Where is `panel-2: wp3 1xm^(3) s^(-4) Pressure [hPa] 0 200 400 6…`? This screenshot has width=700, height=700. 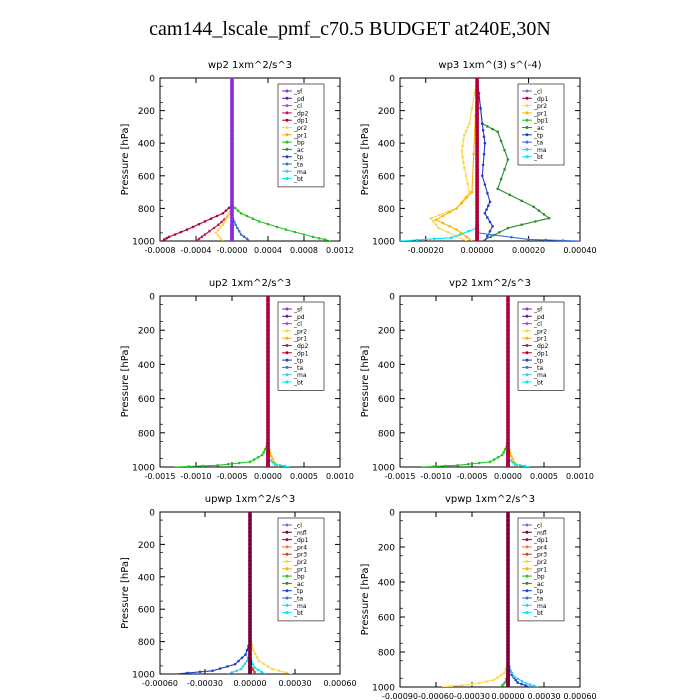 panel-2: wp3 1xm^(3) s^(-4) Pressure [hPa] 0 200 400 6… is located at coordinates (478, 157).